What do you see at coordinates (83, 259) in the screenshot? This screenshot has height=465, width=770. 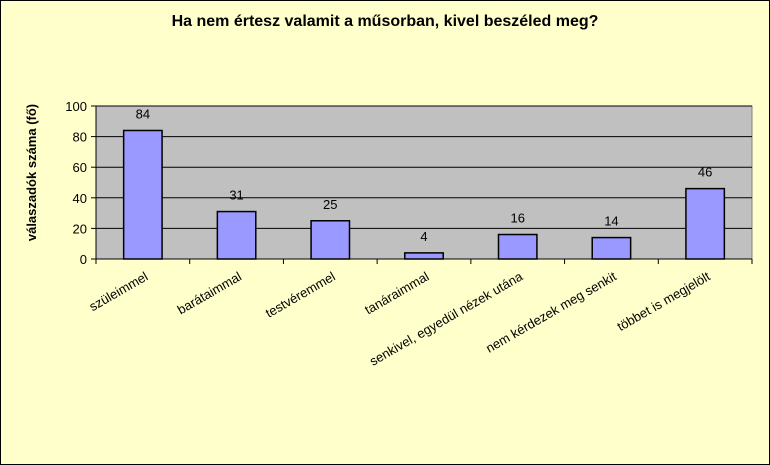 I see `y-tick-label: 0` at bounding box center [83, 259].